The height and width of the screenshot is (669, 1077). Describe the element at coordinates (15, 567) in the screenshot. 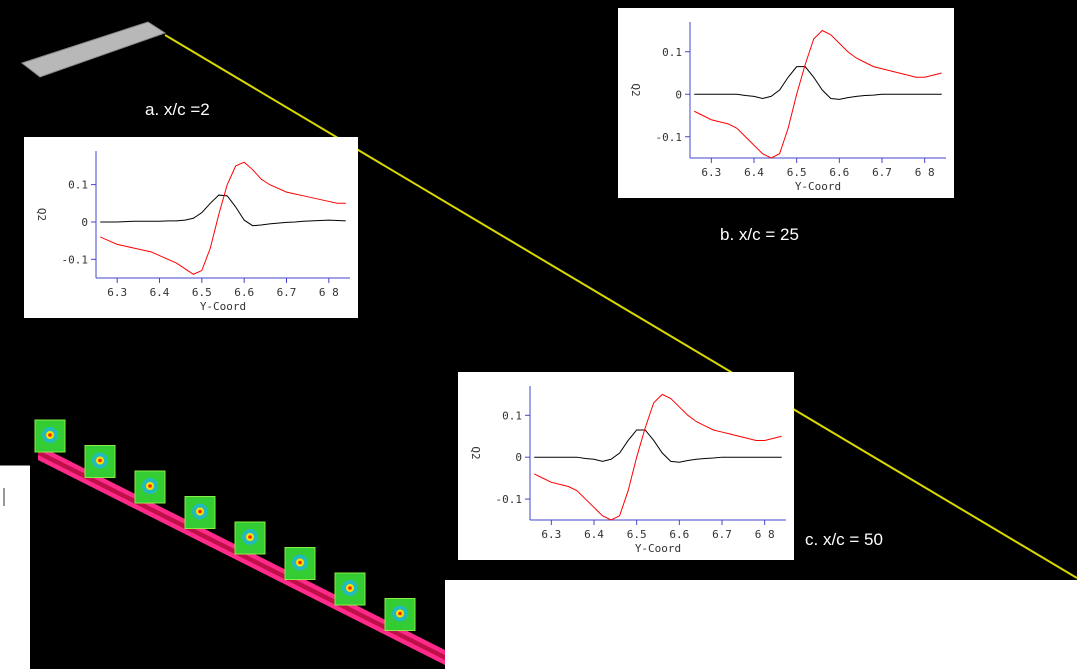

I see `background` at that location.